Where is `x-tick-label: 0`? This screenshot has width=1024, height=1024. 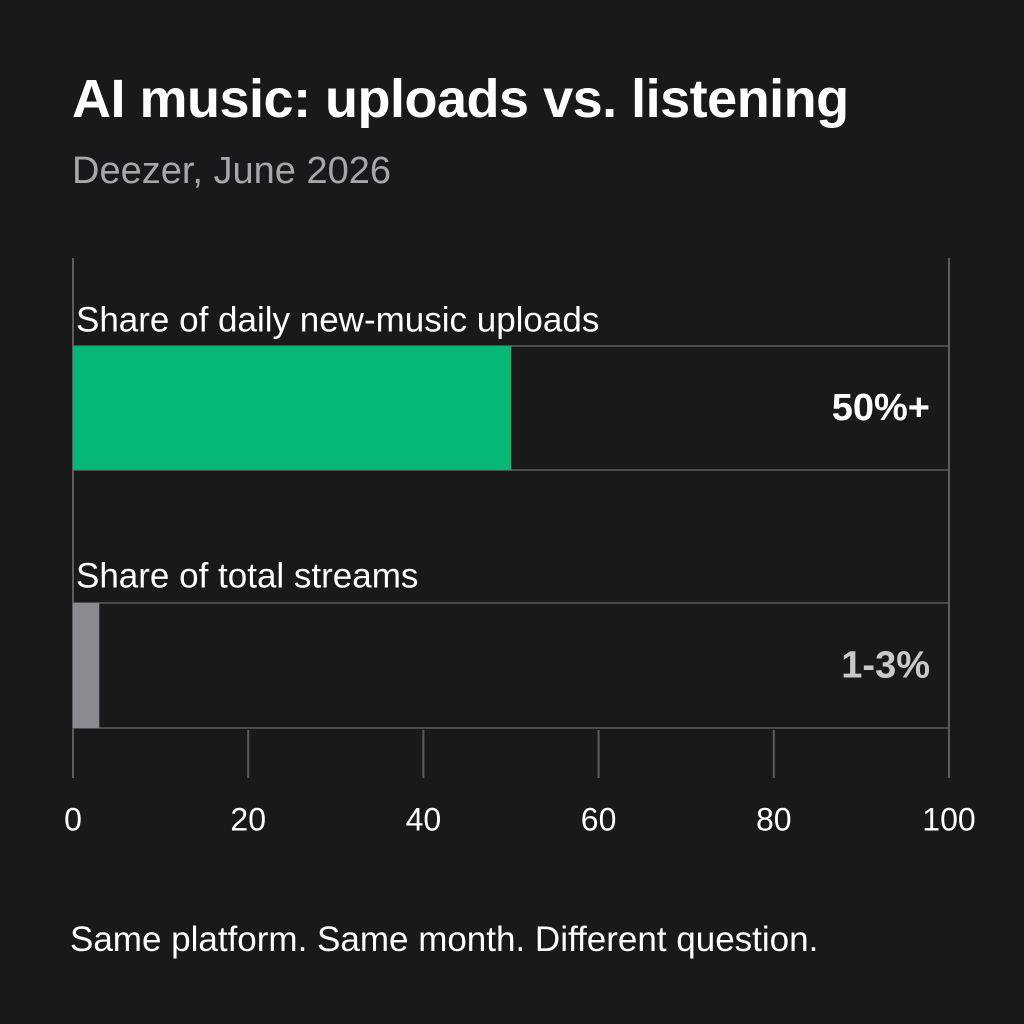
x-tick-label: 0 is located at coordinates (73, 819).